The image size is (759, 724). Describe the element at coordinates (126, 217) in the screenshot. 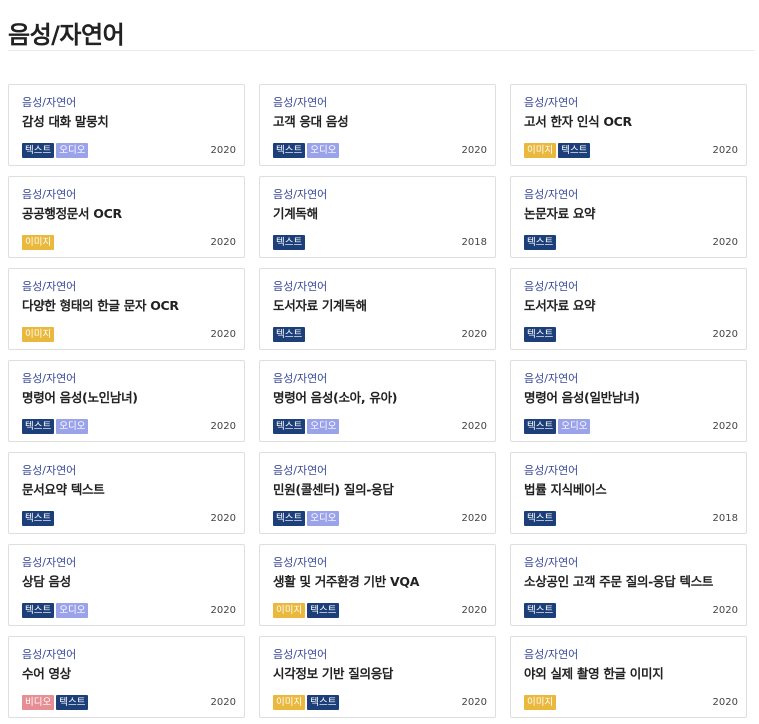

I see `dataset-card: 음성/자연어 공공행정문서 OCR 이미지 2020` at that location.